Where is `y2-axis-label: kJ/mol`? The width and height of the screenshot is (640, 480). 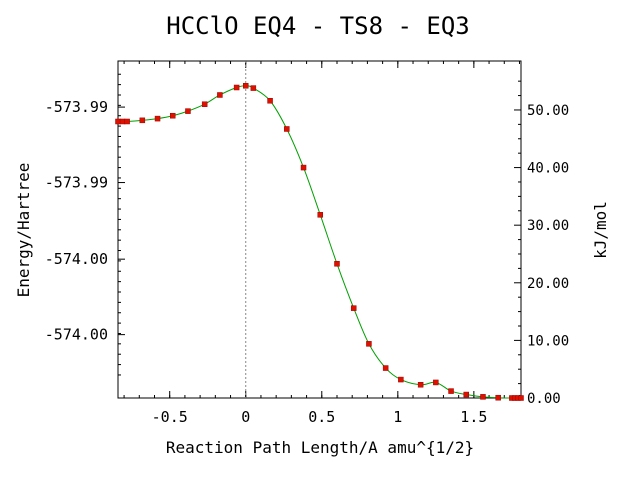 y2-axis-label: kJ/mol is located at coordinates (600, 230).